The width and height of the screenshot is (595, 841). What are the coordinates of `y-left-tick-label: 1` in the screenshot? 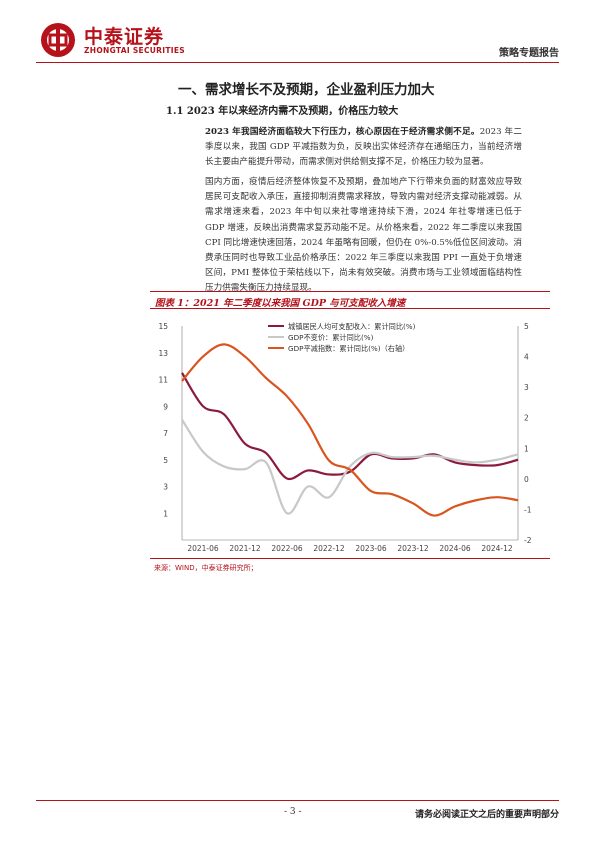 It's located at (165, 513).